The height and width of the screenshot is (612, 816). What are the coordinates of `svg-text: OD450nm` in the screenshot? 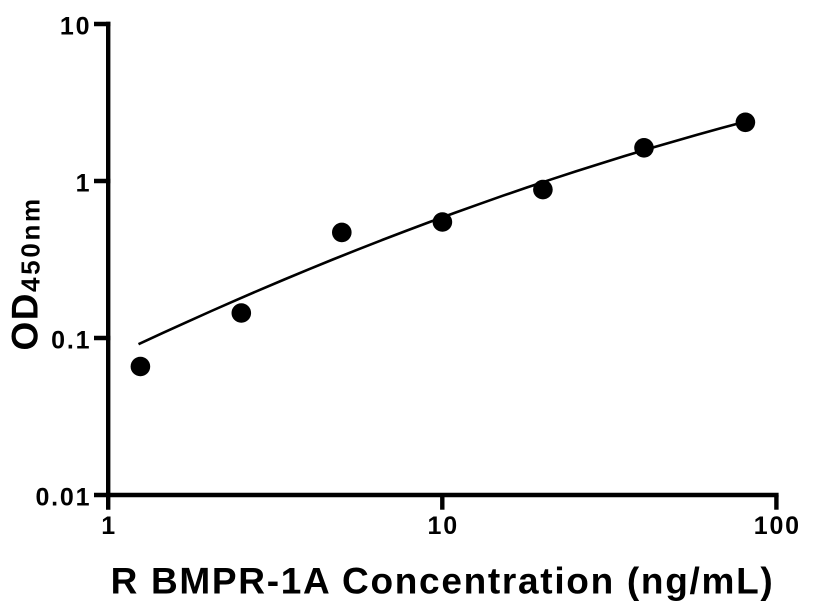 It's located at (25, 273).